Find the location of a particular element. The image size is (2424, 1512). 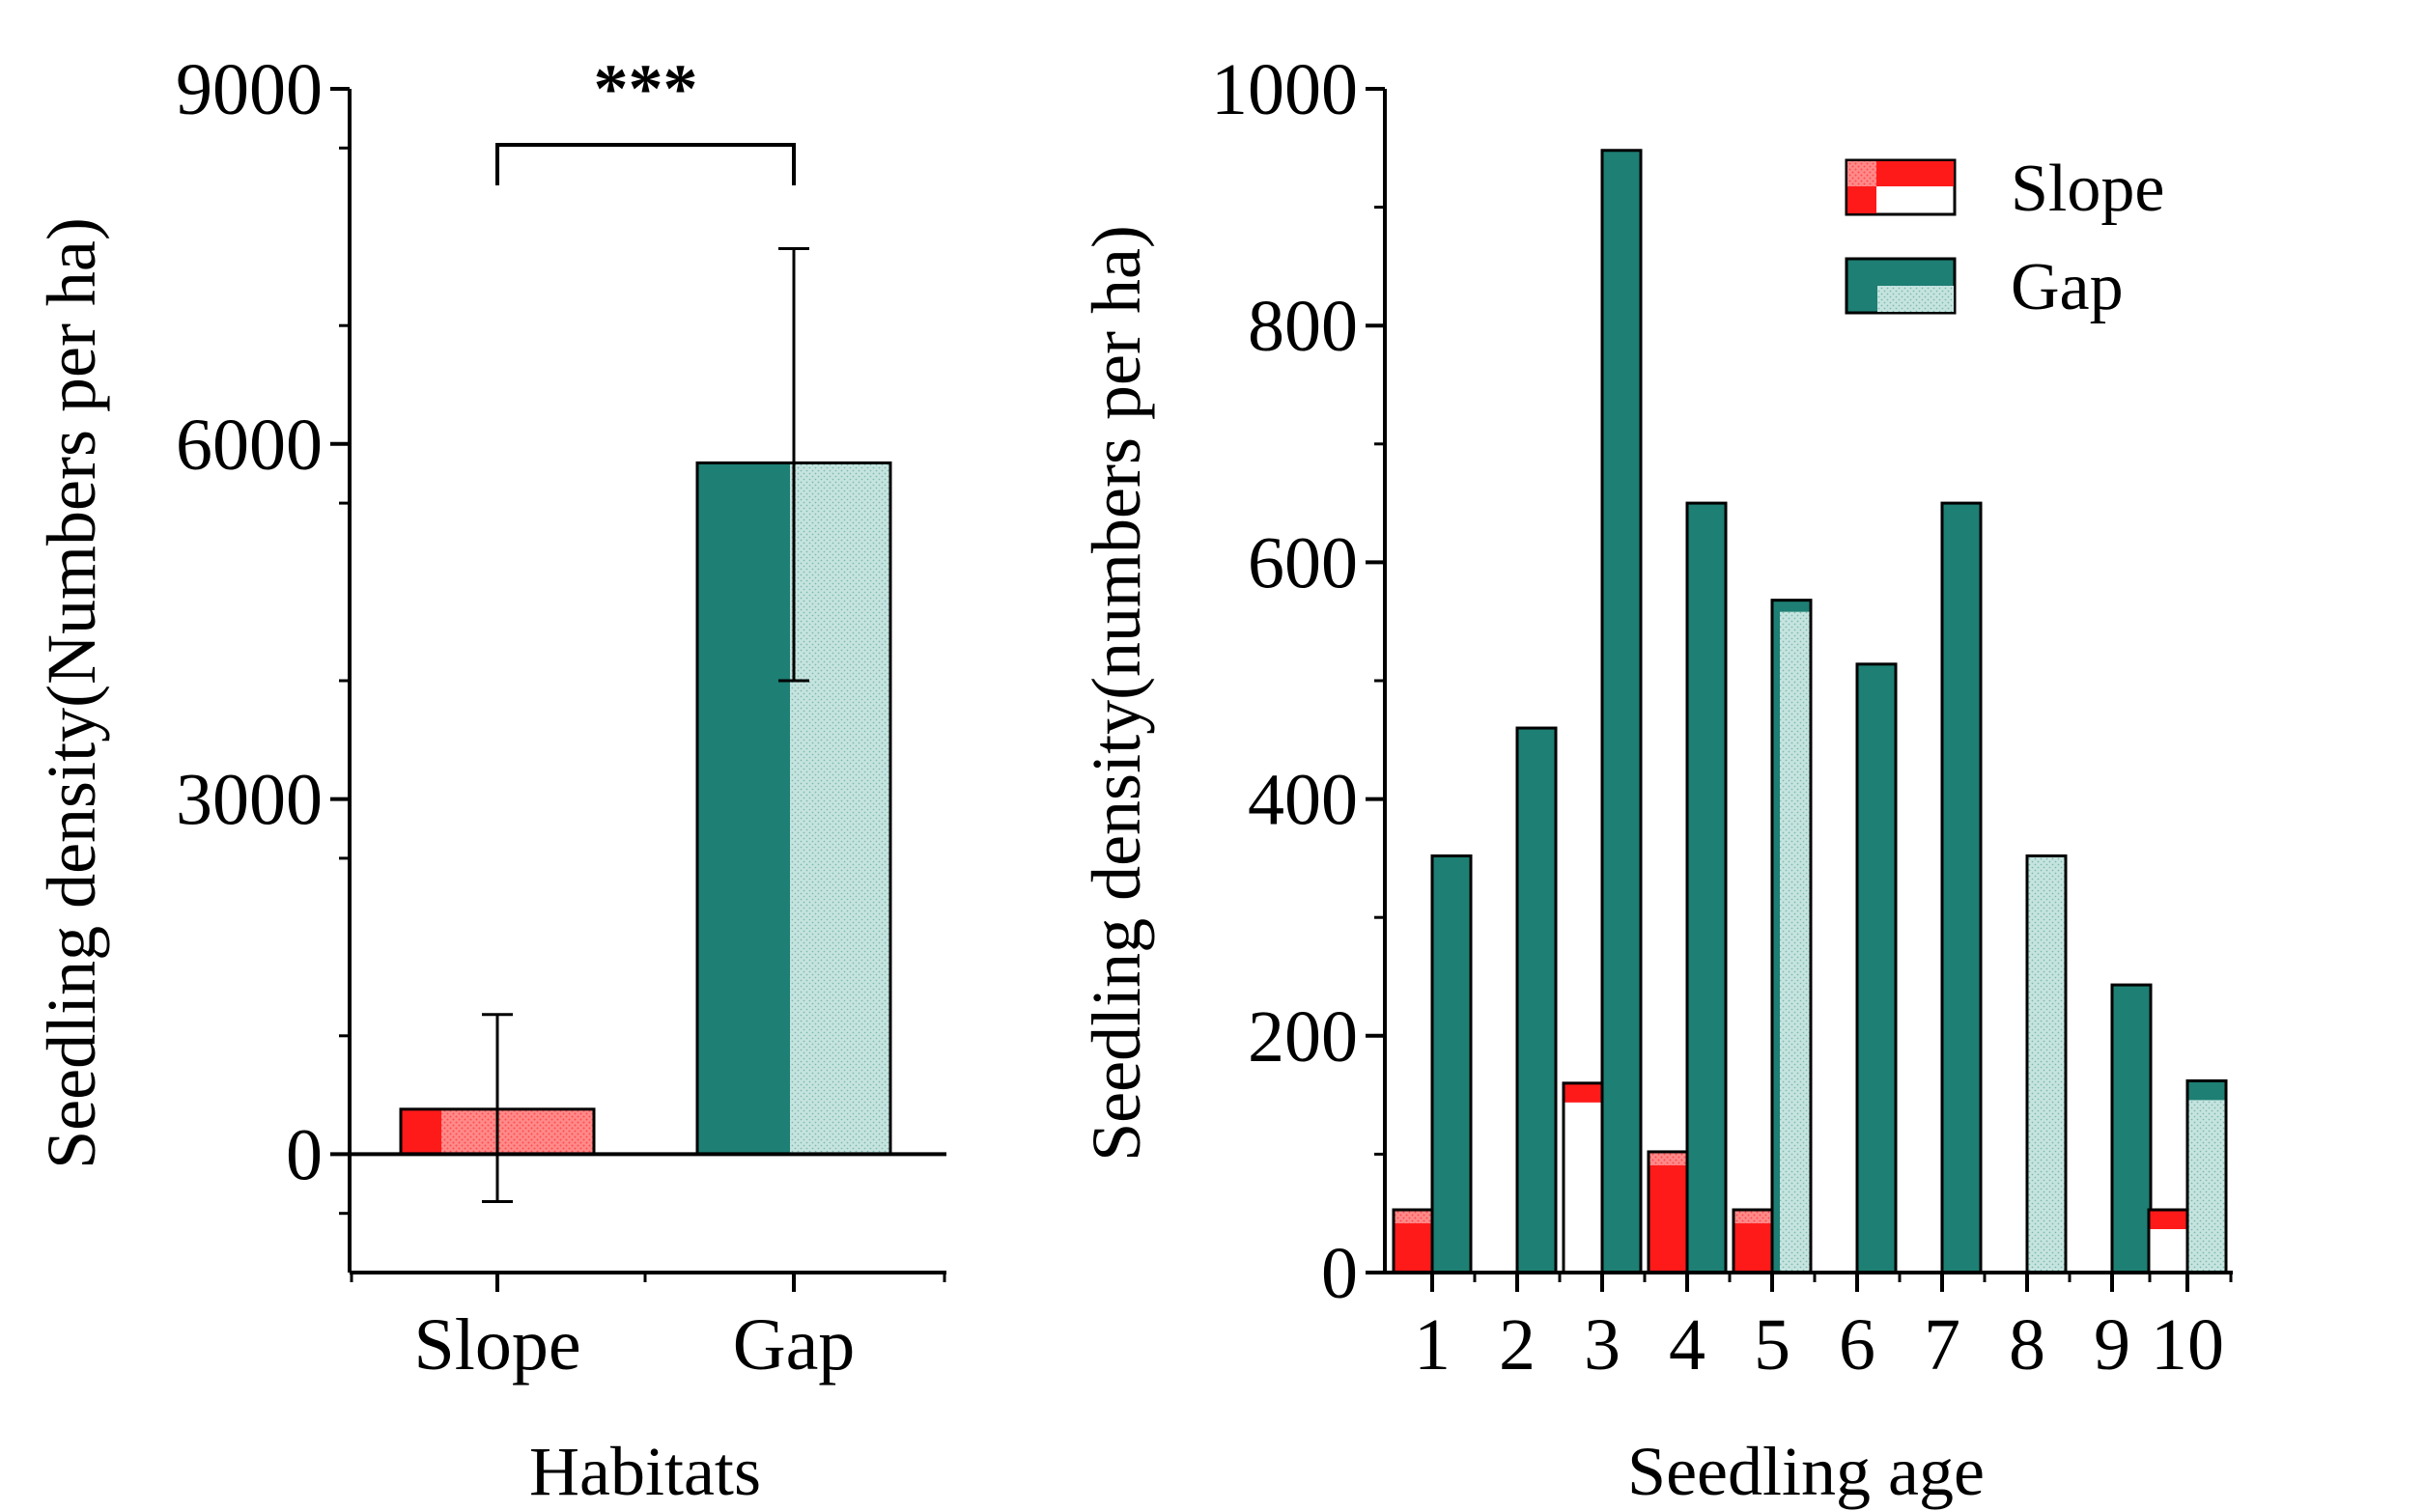

y-tick-label: 400 is located at coordinates (1303, 801).